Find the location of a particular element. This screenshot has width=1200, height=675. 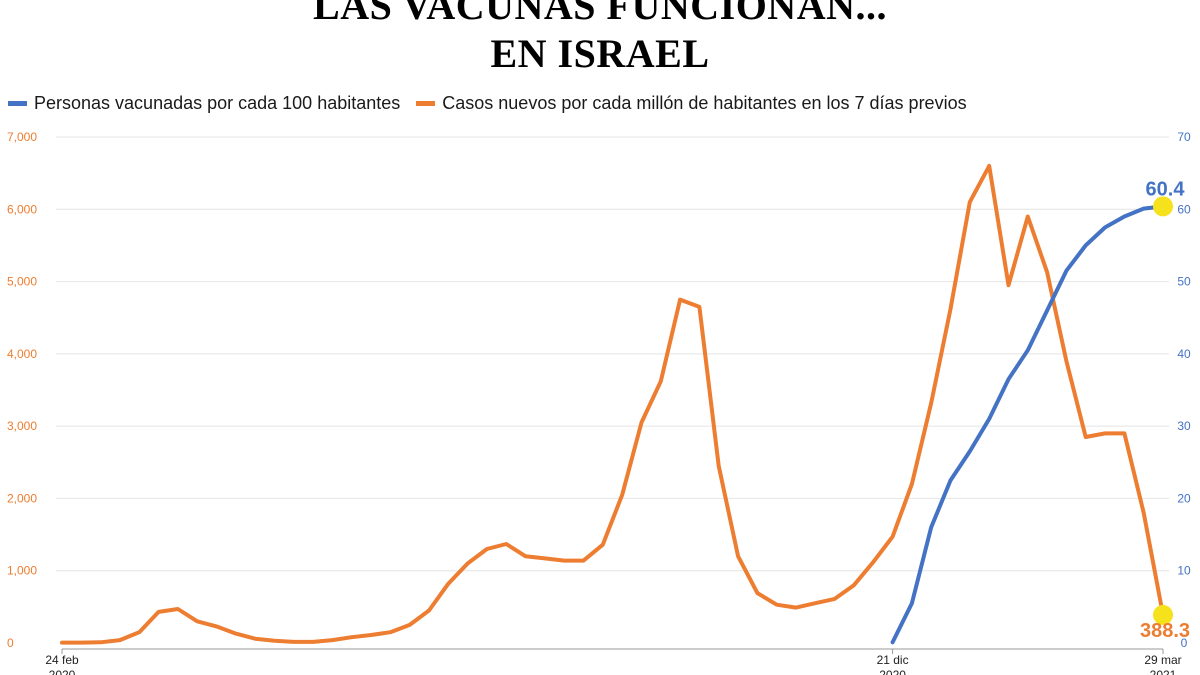

y-left-tick-label: 0 is located at coordinates (10, 643).